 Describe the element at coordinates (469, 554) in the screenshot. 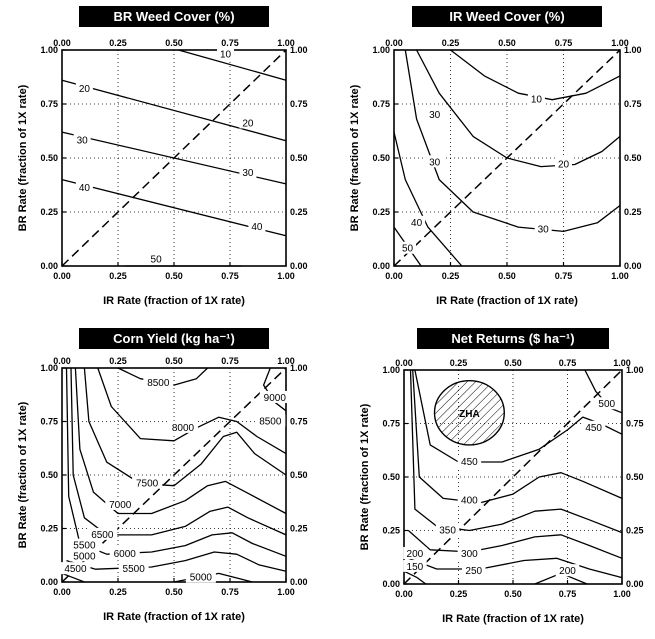

I see `contour-label: 300` at that location.